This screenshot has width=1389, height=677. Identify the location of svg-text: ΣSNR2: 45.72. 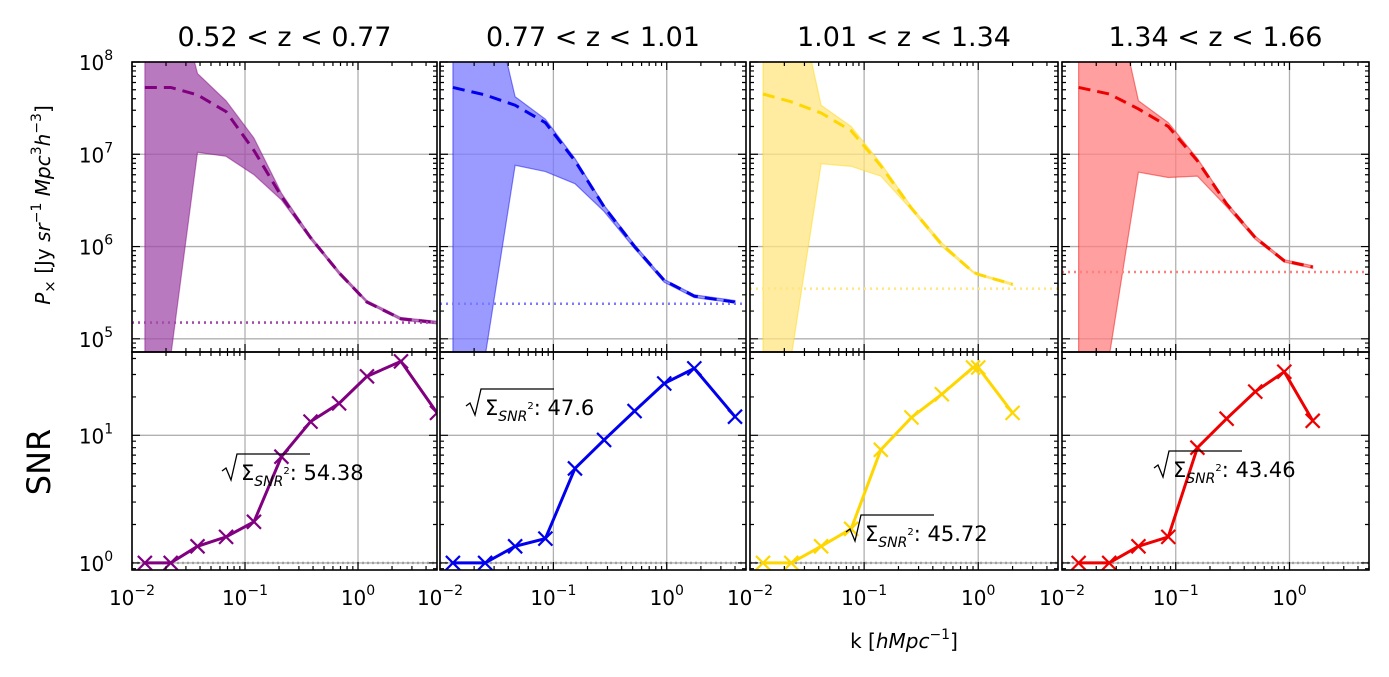
(926, 536).